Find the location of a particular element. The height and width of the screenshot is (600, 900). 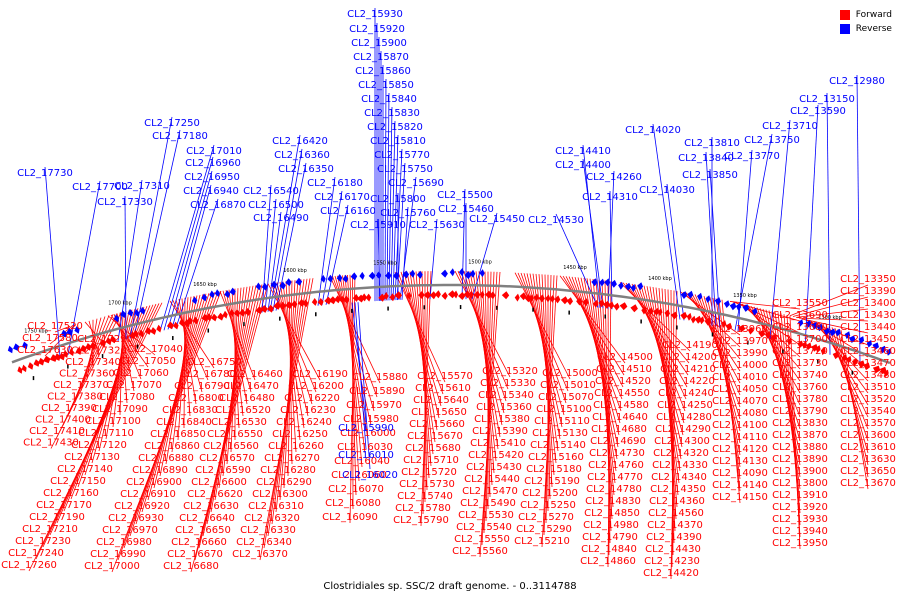

gene-label: CL2_17080 is located at coordinates (127, 397).